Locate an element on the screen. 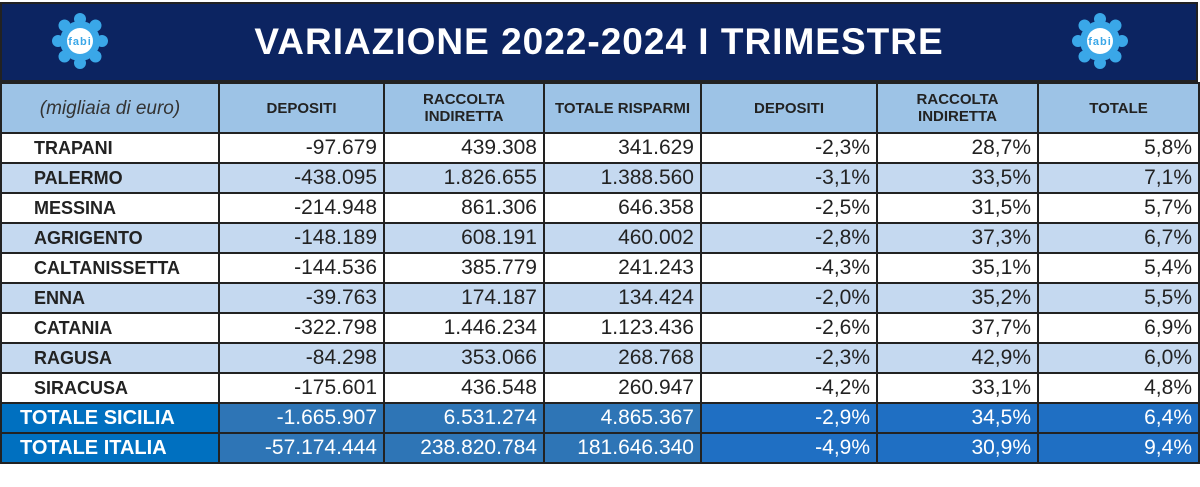 The image size is (1200, 487). table-cell: 6.531.274 is located at coordinates (464, 418).